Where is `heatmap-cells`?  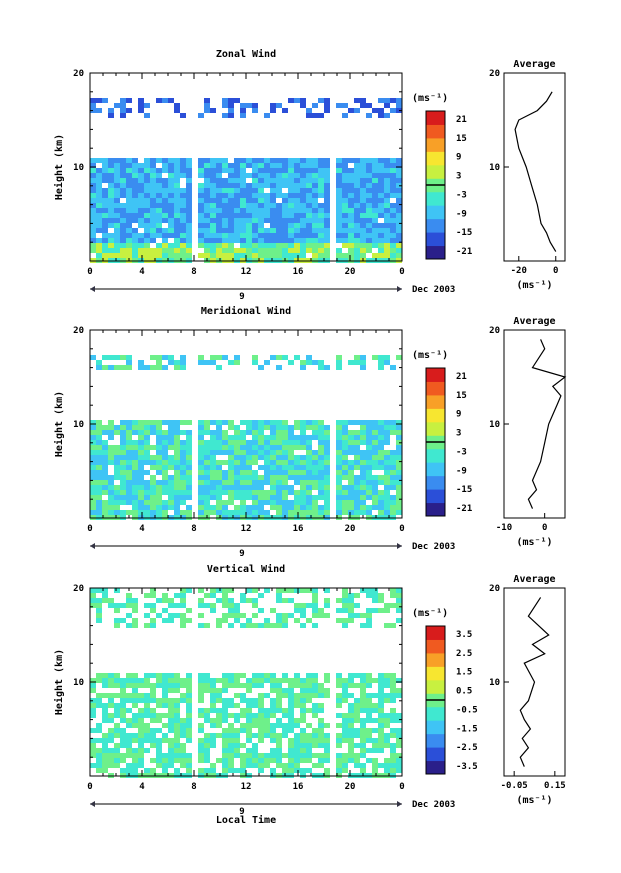
heatmap-cells is located at coordinates (246, 683).